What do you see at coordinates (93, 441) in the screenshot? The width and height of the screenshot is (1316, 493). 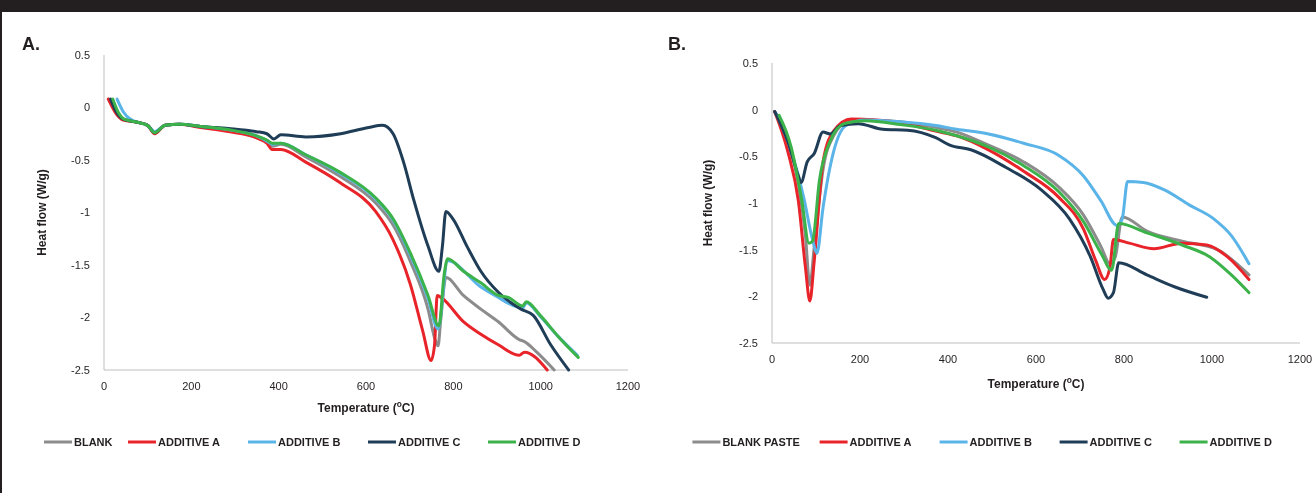 I see `legend-label: BLANK` at bounding box center [93, 441].